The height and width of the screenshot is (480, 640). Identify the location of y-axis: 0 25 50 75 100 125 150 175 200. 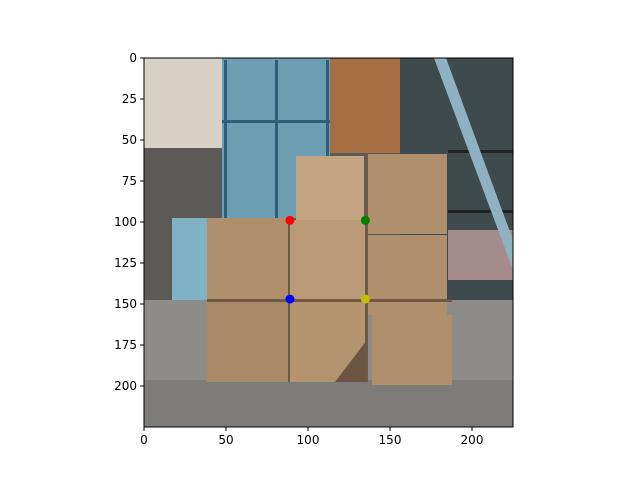
(129, 222).